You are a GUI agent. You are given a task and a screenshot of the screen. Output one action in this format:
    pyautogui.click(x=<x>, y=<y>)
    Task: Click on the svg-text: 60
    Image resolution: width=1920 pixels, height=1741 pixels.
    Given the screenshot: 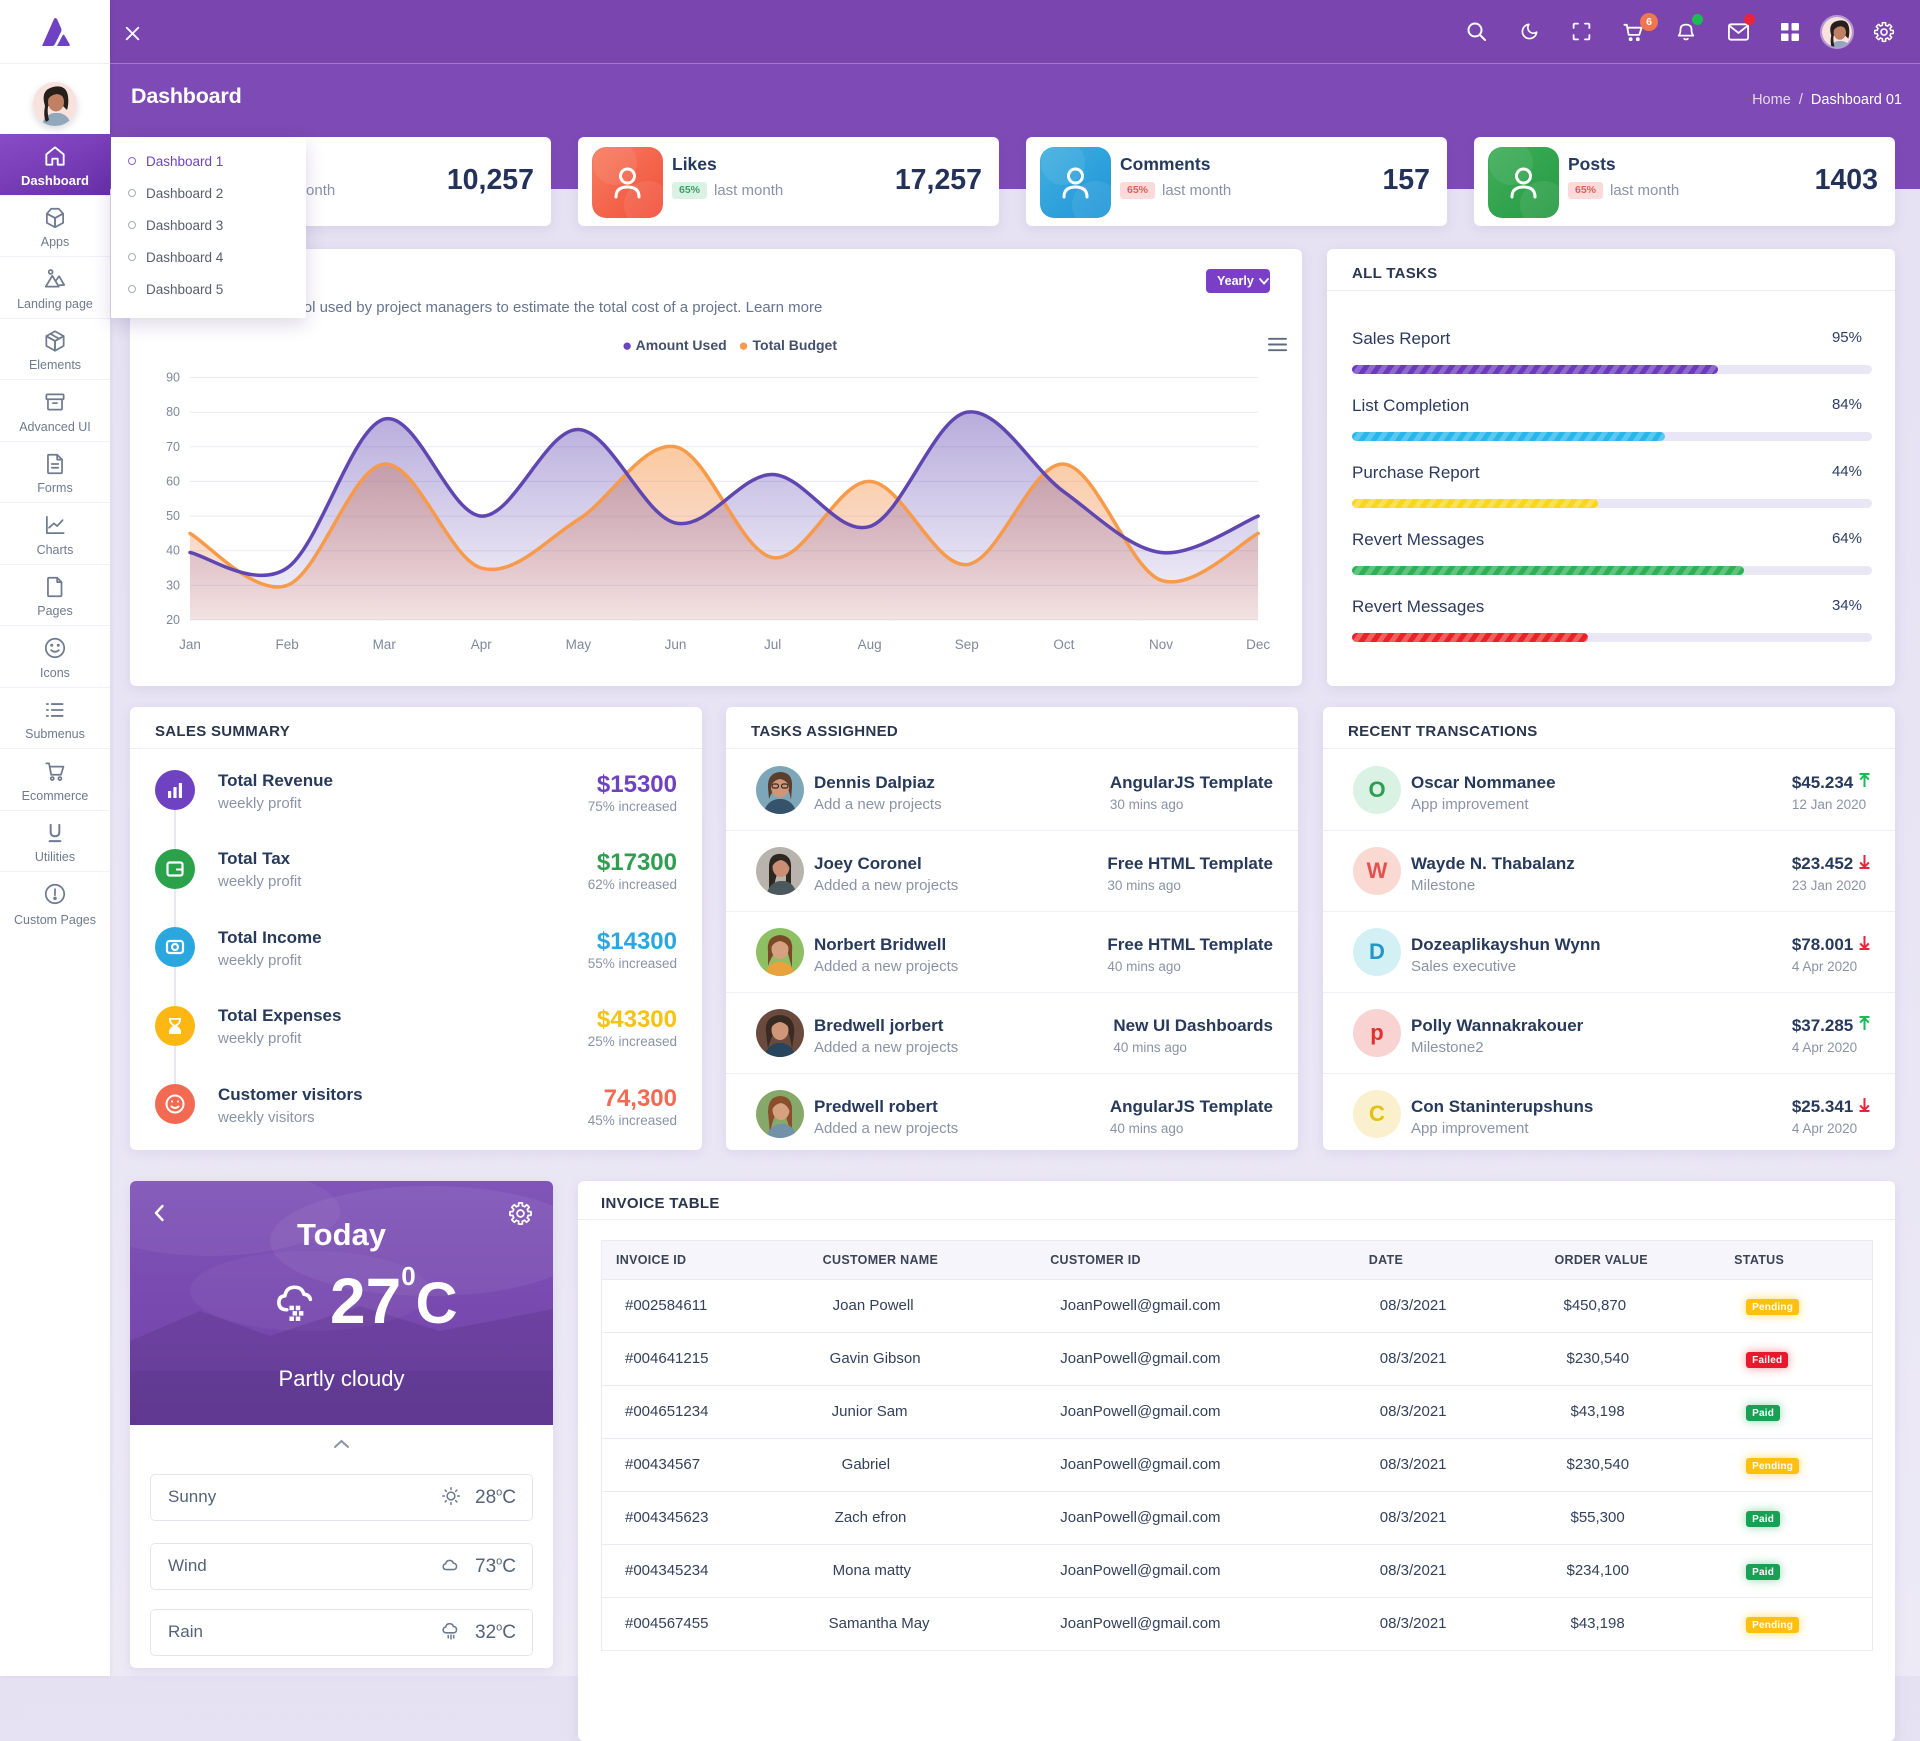 What is the action you would take?
    pyautogui.click(x=173, y=481)
    